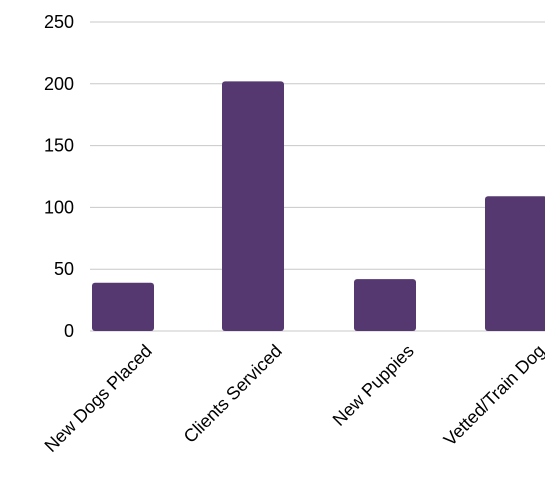  Describe the element at coordinates (492, 395) in the screenshot. I see `x-category-label: Vetted/Train Dog` at that location.